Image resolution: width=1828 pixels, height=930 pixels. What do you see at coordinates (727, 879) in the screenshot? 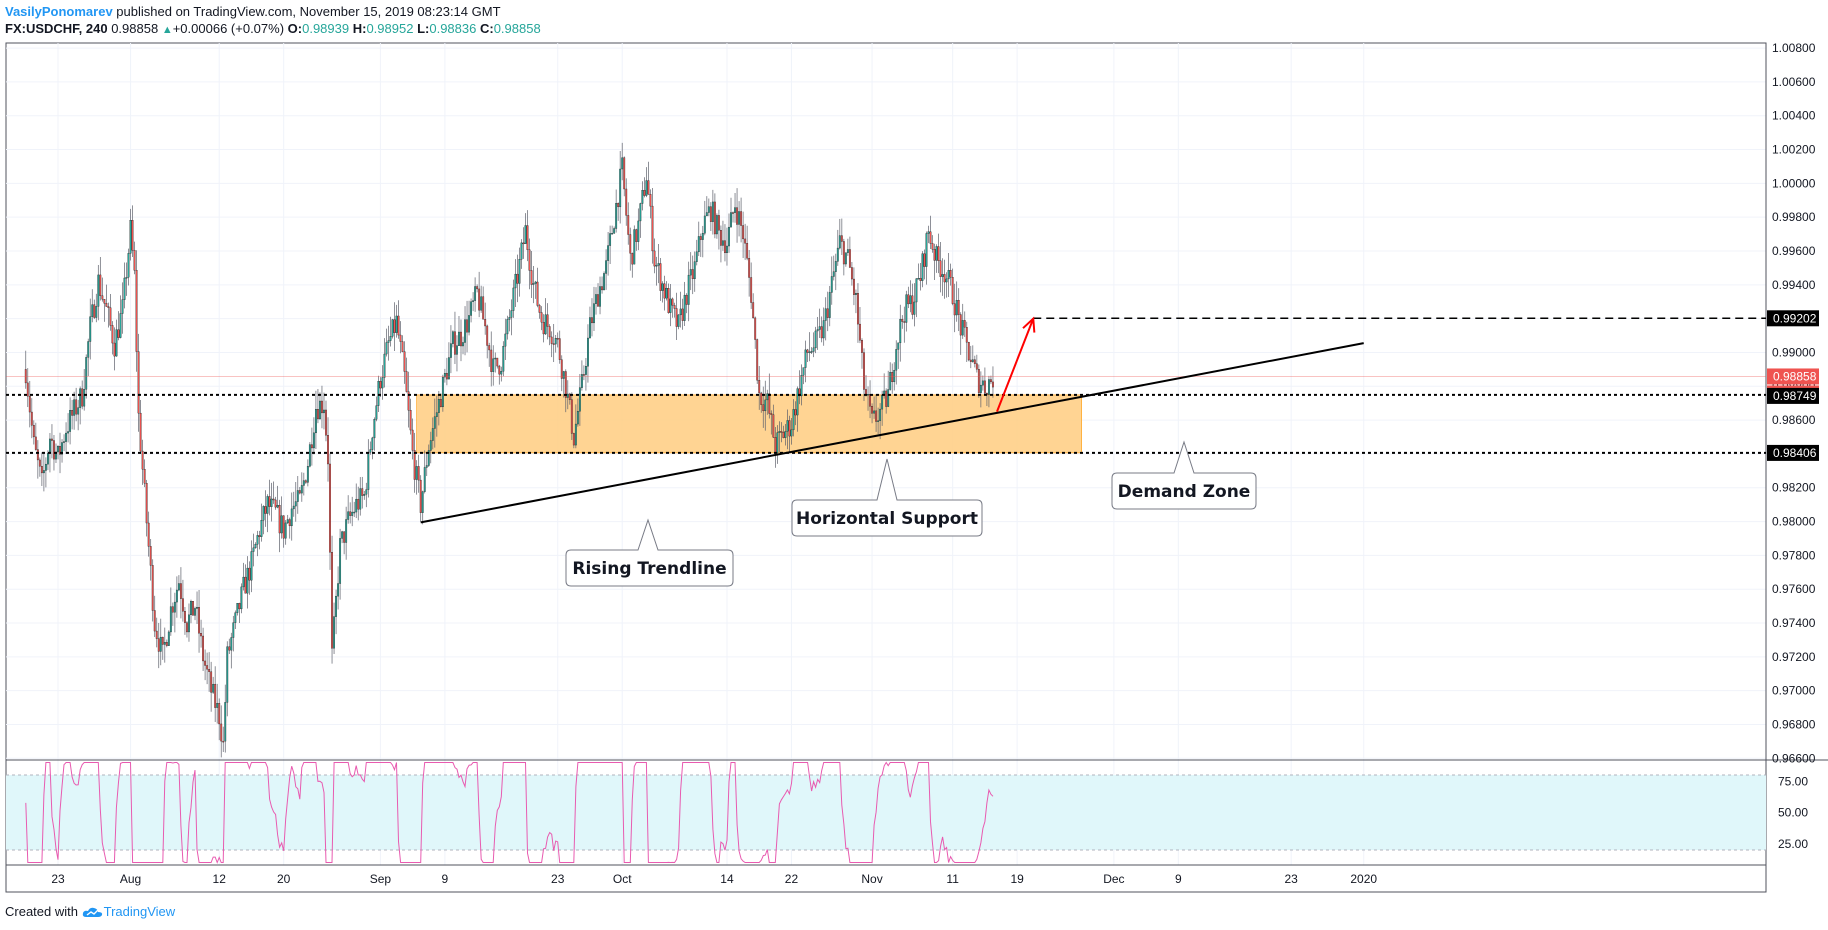
I see `time-tick-label: 14` at bounding box center [727, 879].